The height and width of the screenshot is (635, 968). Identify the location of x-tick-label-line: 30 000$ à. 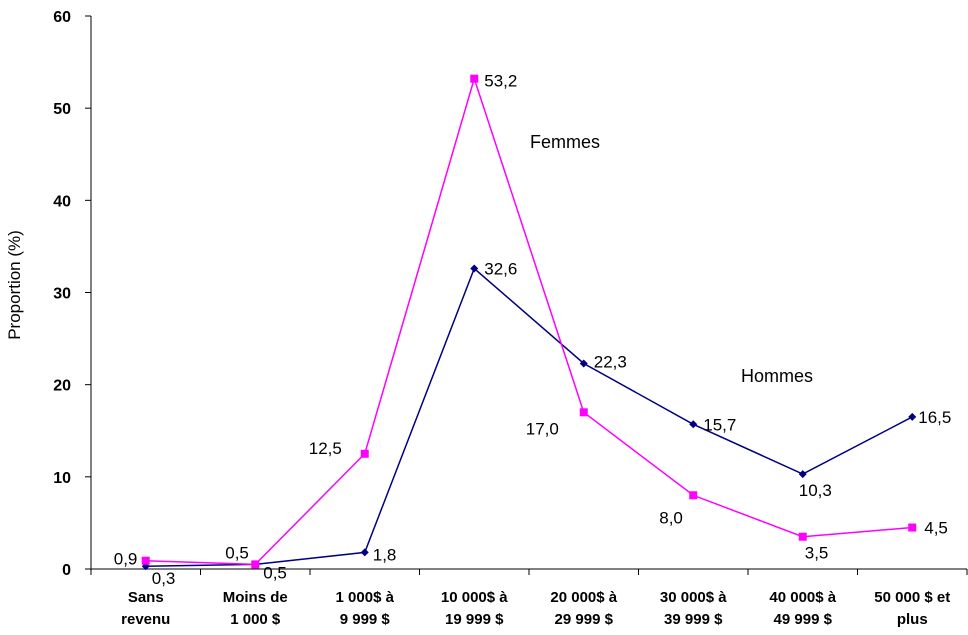
(693, 597).